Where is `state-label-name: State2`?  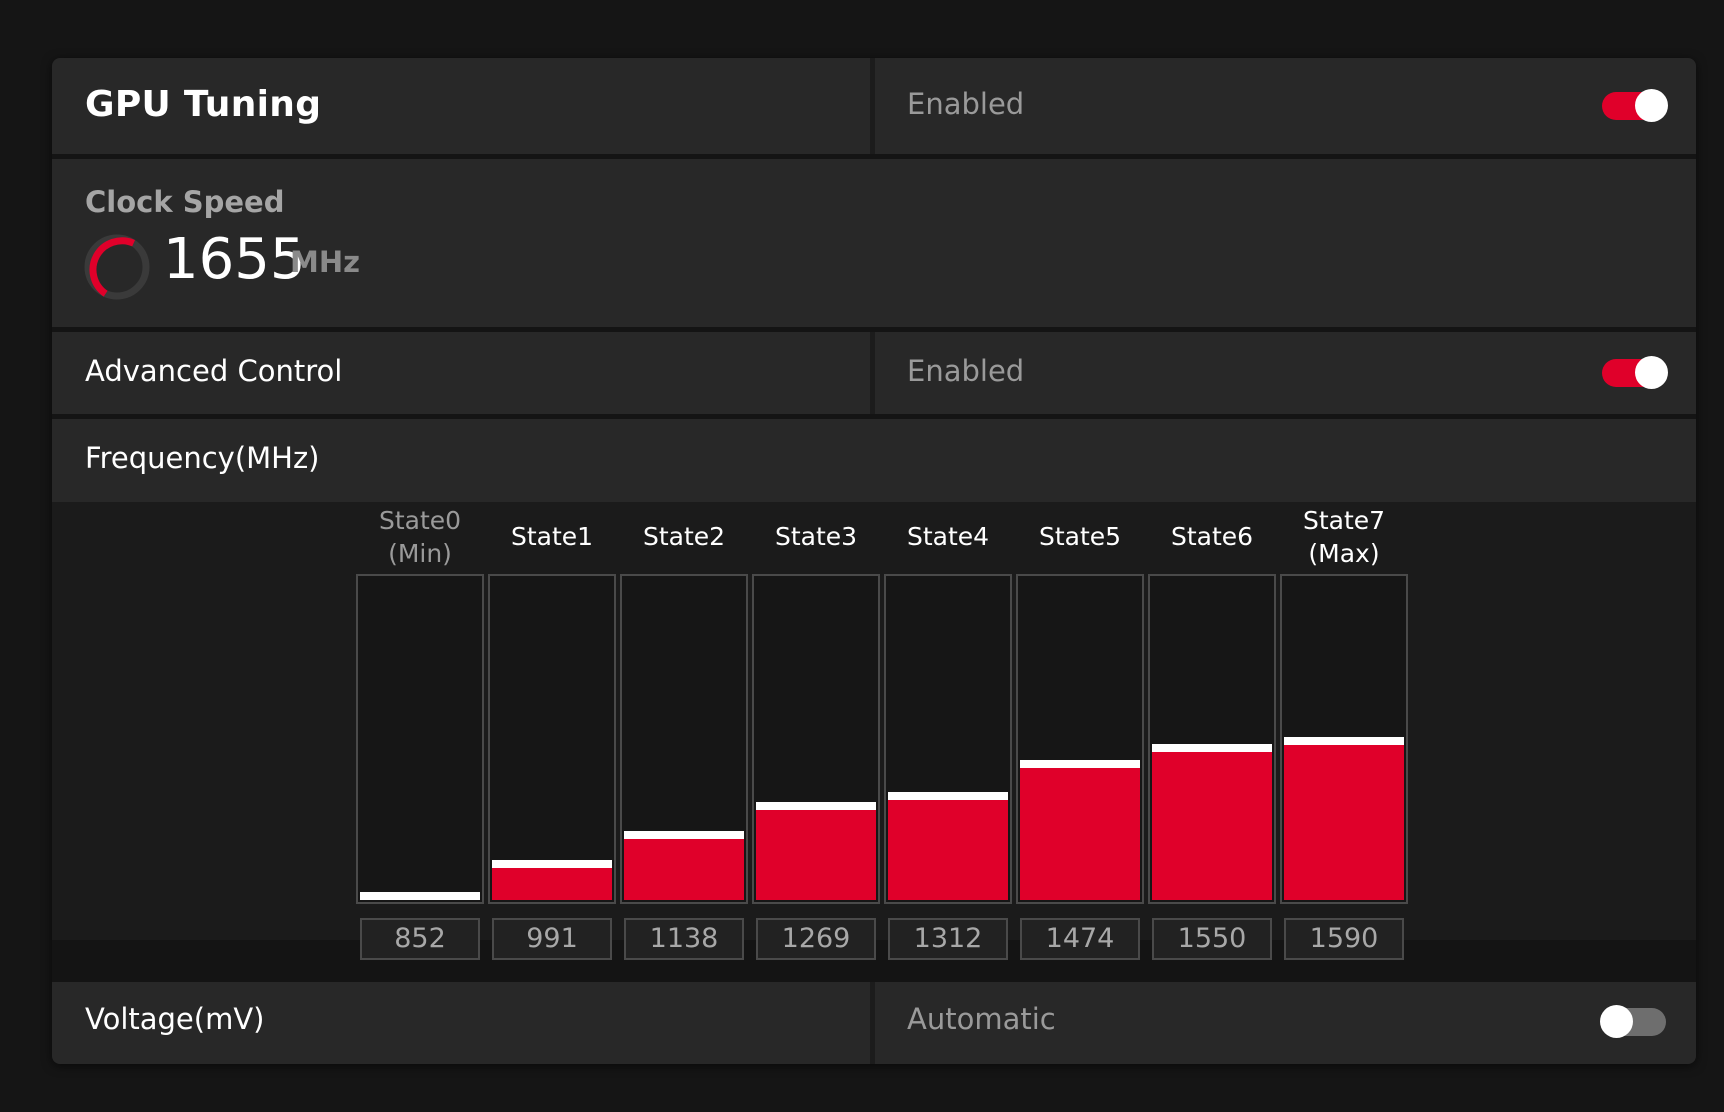 state-label-name: State2 is located at coordinates (684, 536).